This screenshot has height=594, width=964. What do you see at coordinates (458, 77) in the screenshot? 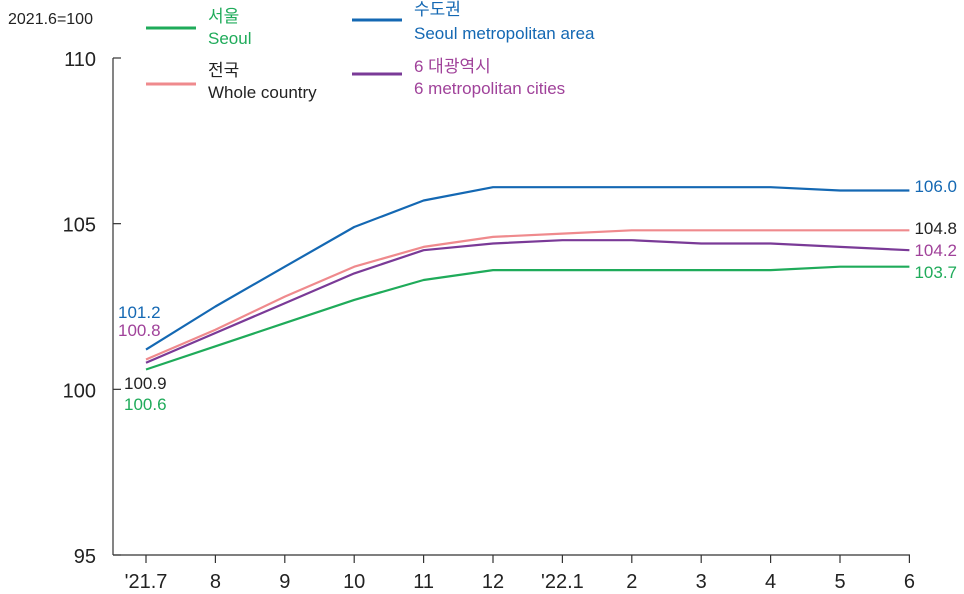
I see `legend-item: 6 대광역시 6 metropolitan cities` at bounding box center [458, 77].